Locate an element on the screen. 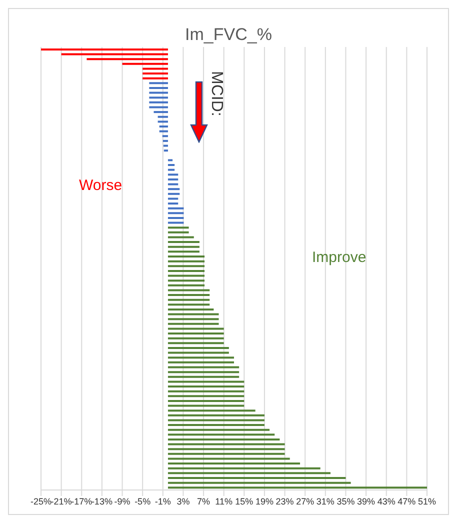 Image resolution: width=455 pixels, height=522 pixels. x-tick-label: 35% is located at coordinates (345, 501).